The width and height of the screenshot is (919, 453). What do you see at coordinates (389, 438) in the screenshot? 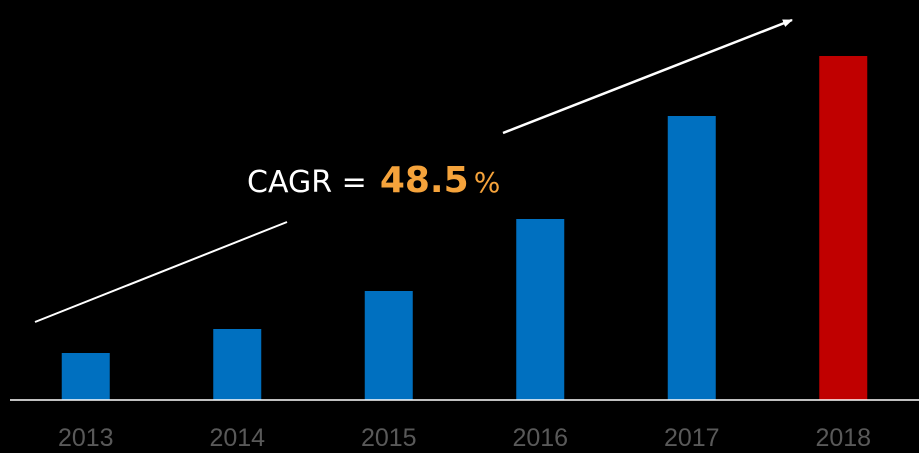
I see `x-tick-label: 2015` at bounding box center [389, 438].